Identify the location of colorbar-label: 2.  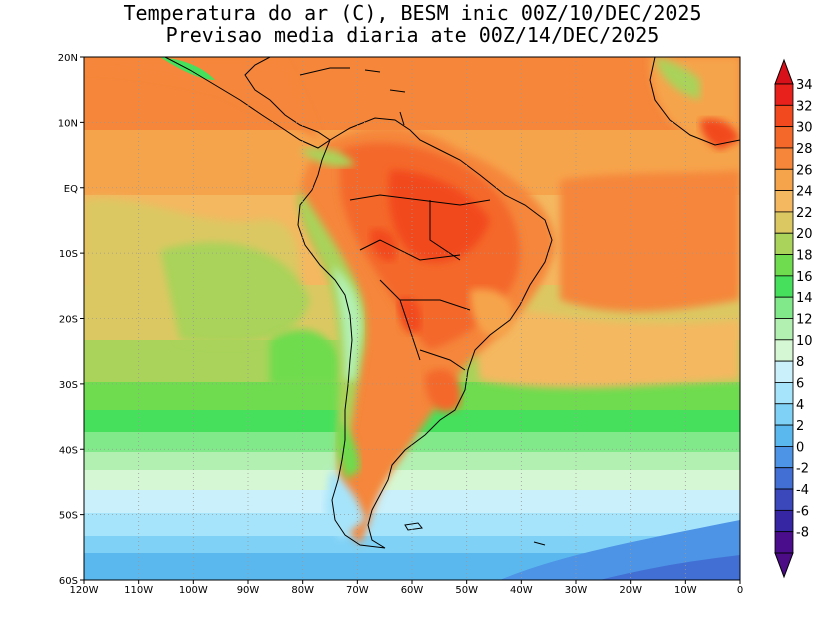
(800, 426).